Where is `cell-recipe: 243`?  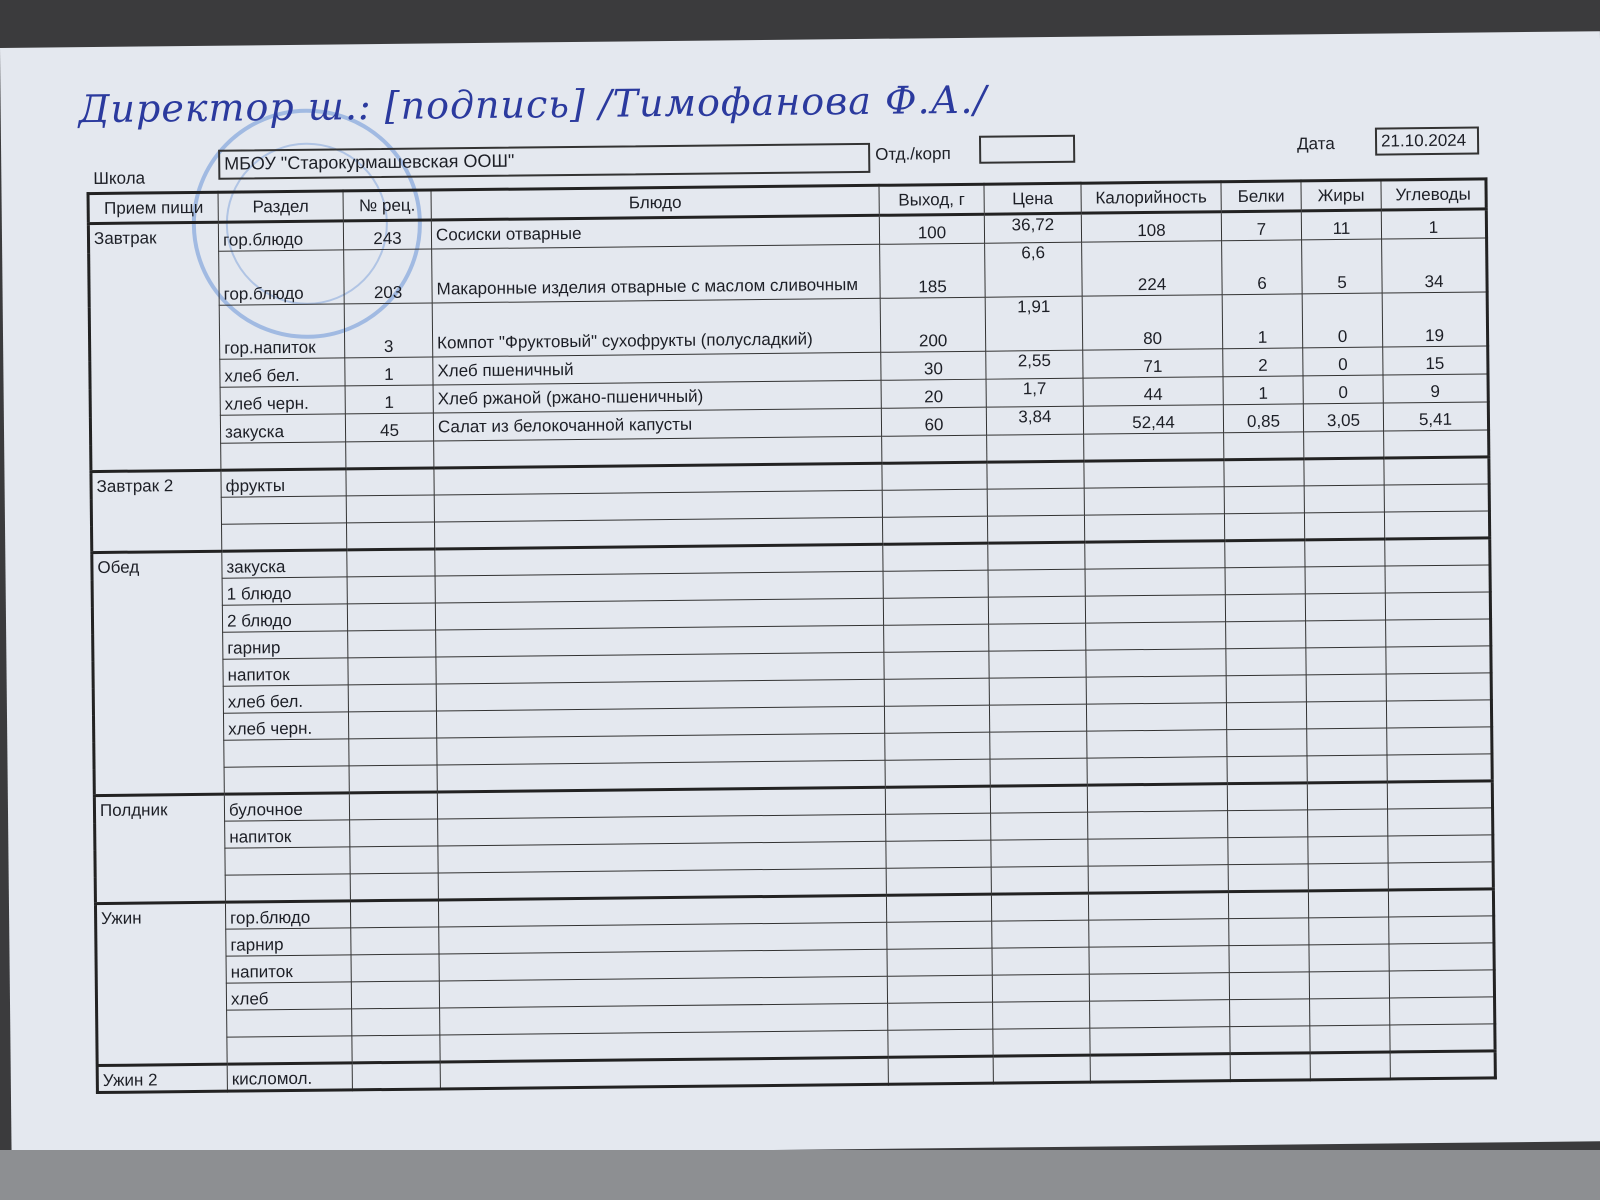 cell-recipe: 243 is located at coordinates (387, 234).